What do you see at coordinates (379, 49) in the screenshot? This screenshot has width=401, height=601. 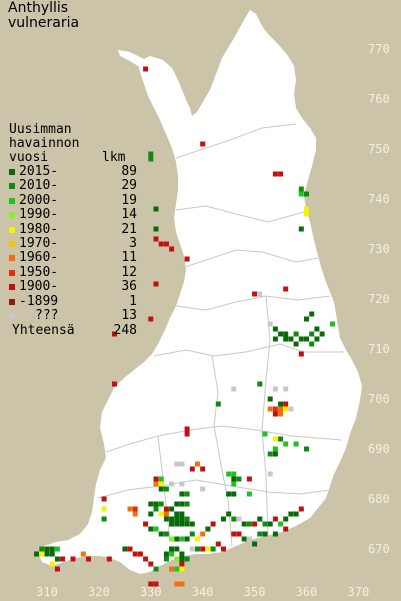 I see `y-tick-label: 770` at bounding box center [379, 49].